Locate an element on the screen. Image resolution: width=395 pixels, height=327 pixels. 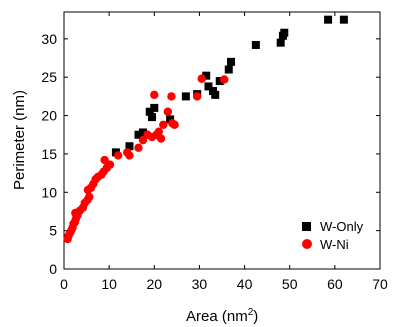
x-axis-label: Area (nm2) is located at coordinates (222, 316).